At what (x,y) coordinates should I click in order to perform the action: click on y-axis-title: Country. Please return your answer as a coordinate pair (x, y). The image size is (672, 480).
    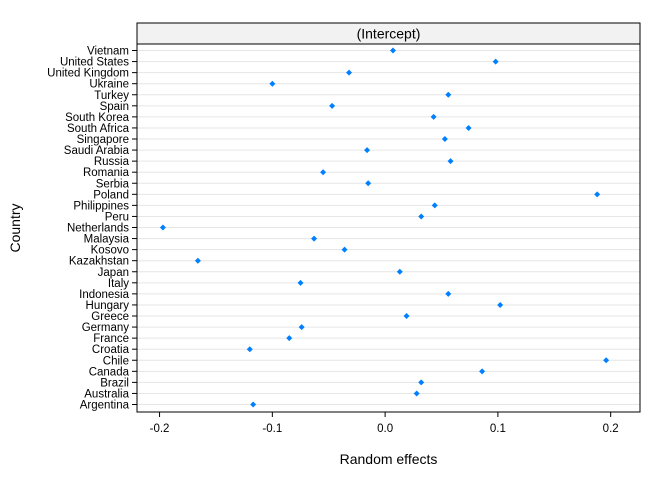
    Looking at the image, I should click on (15, 227).